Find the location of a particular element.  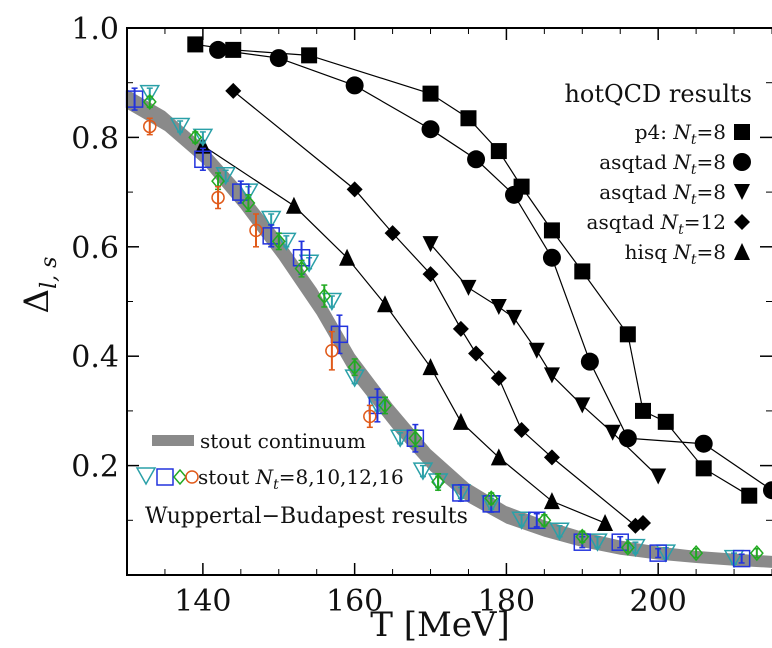

legend-stout-nt: N is located at coordinates (265, 477).